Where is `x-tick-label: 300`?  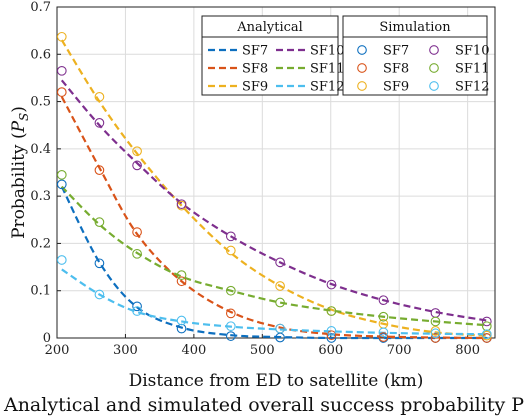 x-tick-label: 300 is located at coordinates (125, 350).